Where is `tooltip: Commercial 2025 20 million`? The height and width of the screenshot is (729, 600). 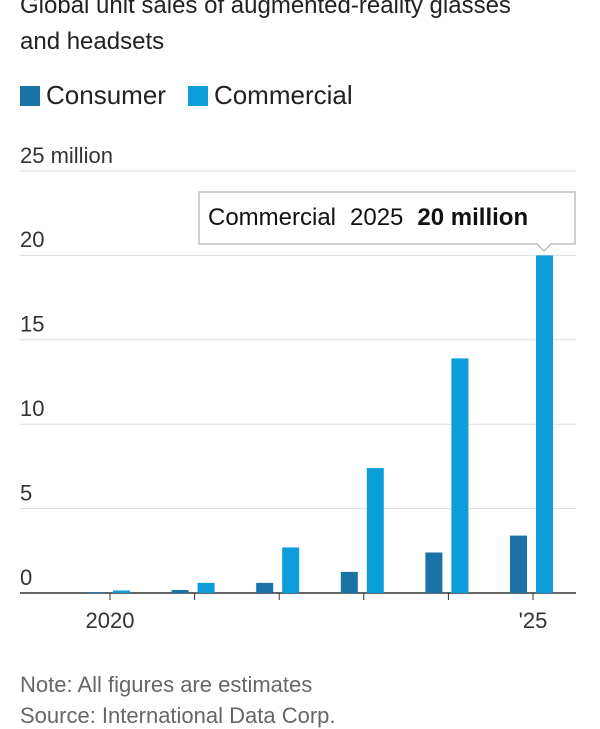 tooltip: Commercial 2025 20 million is located at coordinates (387, 222).